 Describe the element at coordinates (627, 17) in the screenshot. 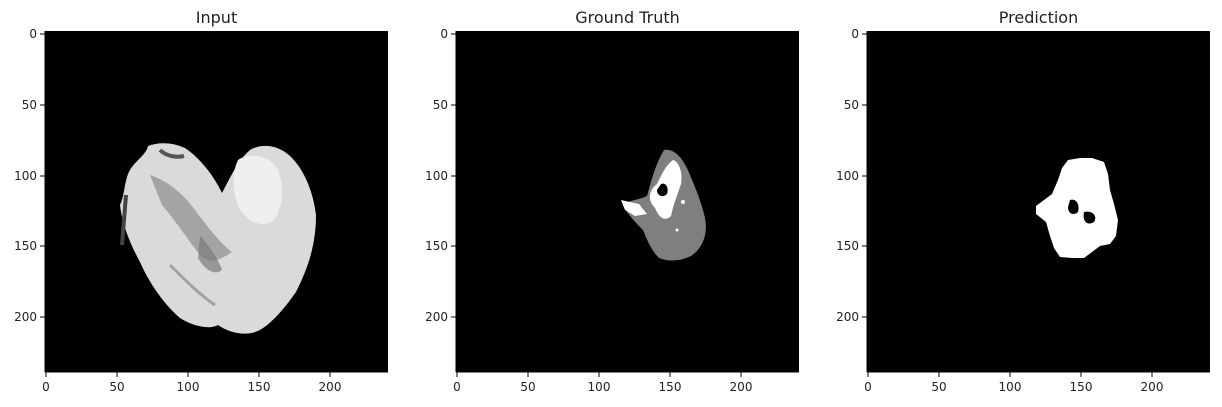

I see `panel-title: Ground Truth` at that location.